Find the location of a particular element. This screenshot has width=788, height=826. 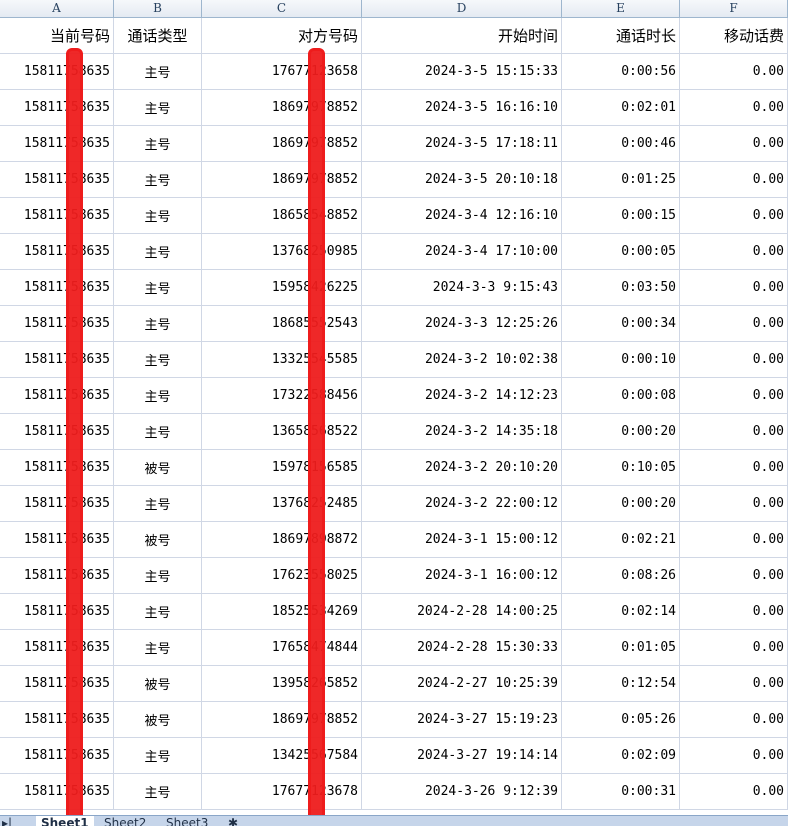

tab-sheet3: Sheet3 is located at coordinates (187, 821).